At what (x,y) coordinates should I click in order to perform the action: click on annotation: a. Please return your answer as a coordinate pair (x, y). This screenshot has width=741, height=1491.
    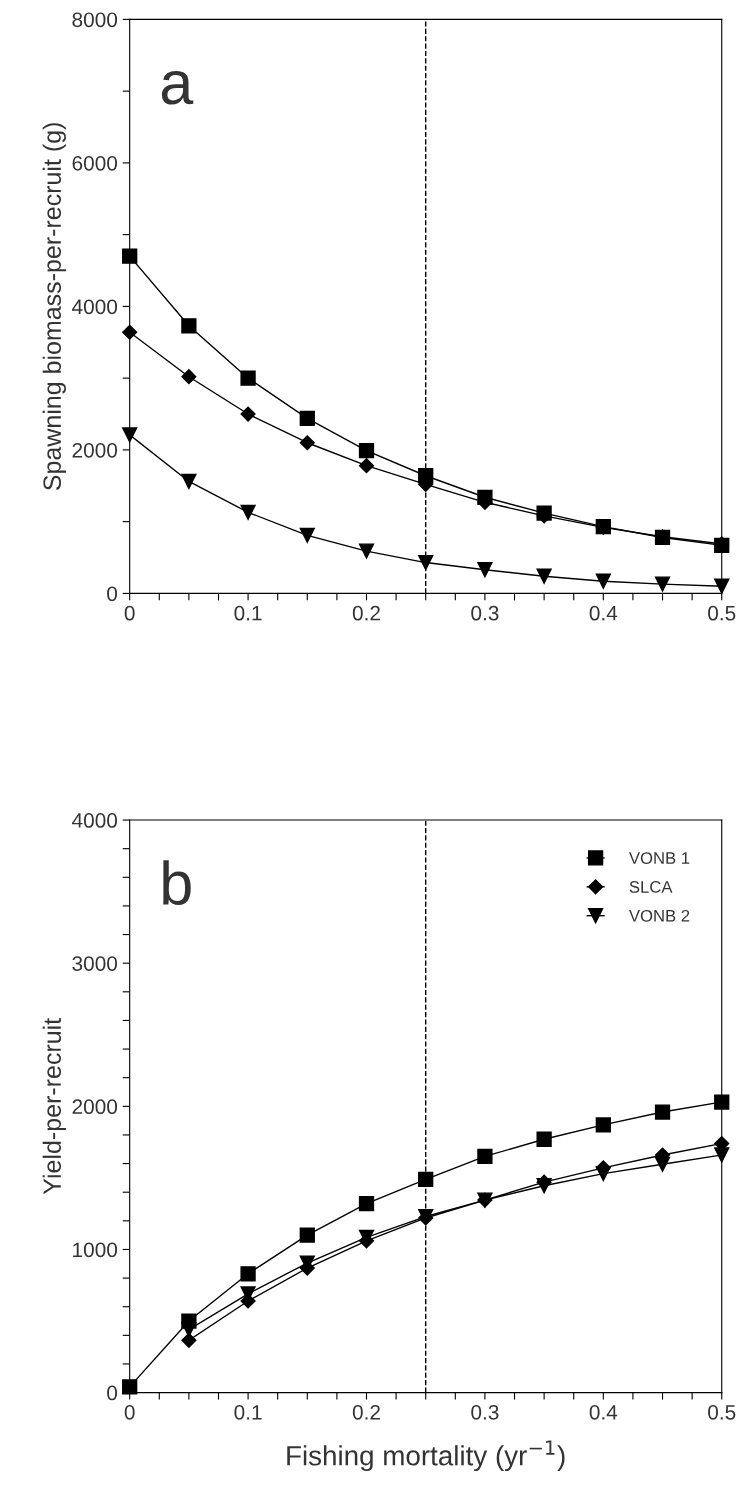
    Looking at the image, I should click on (177, 87).